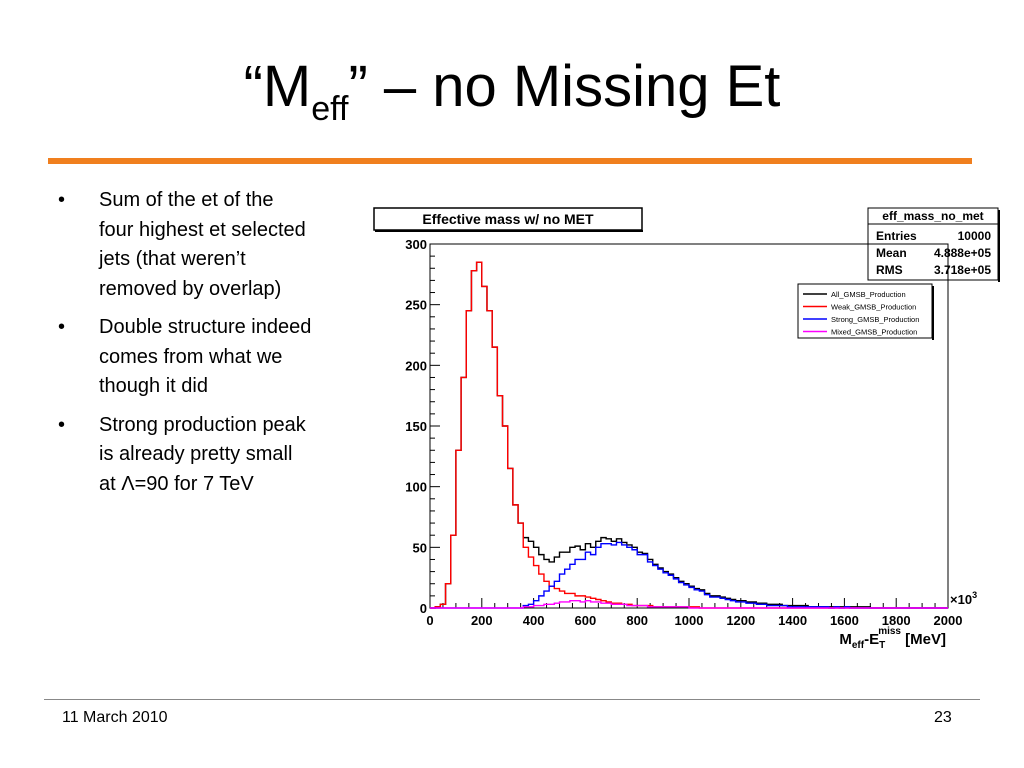 The image size is (1024, 768). Describe the element at coordinates (896, 620) in the screenshot. I see `x-tick-label: 1800` at that location.